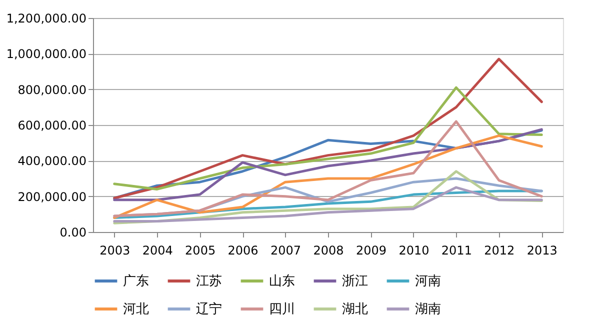 The height and width of the screenshot is (322, 608). Describe the element at coordinates (355, 309) in the screenshot. I see `legend-label: 湖北` at that location.